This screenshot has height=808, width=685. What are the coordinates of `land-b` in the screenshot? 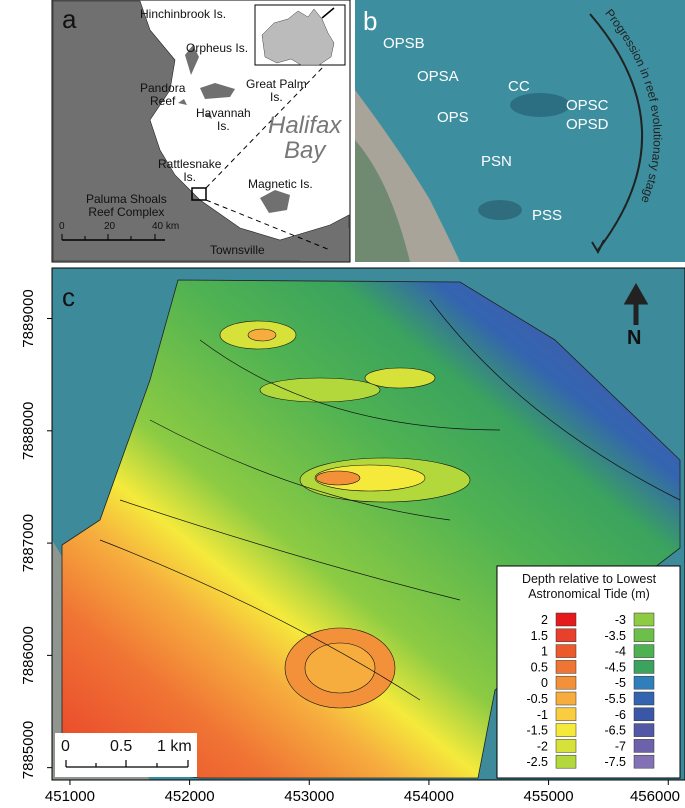 It's located at (382, 201).